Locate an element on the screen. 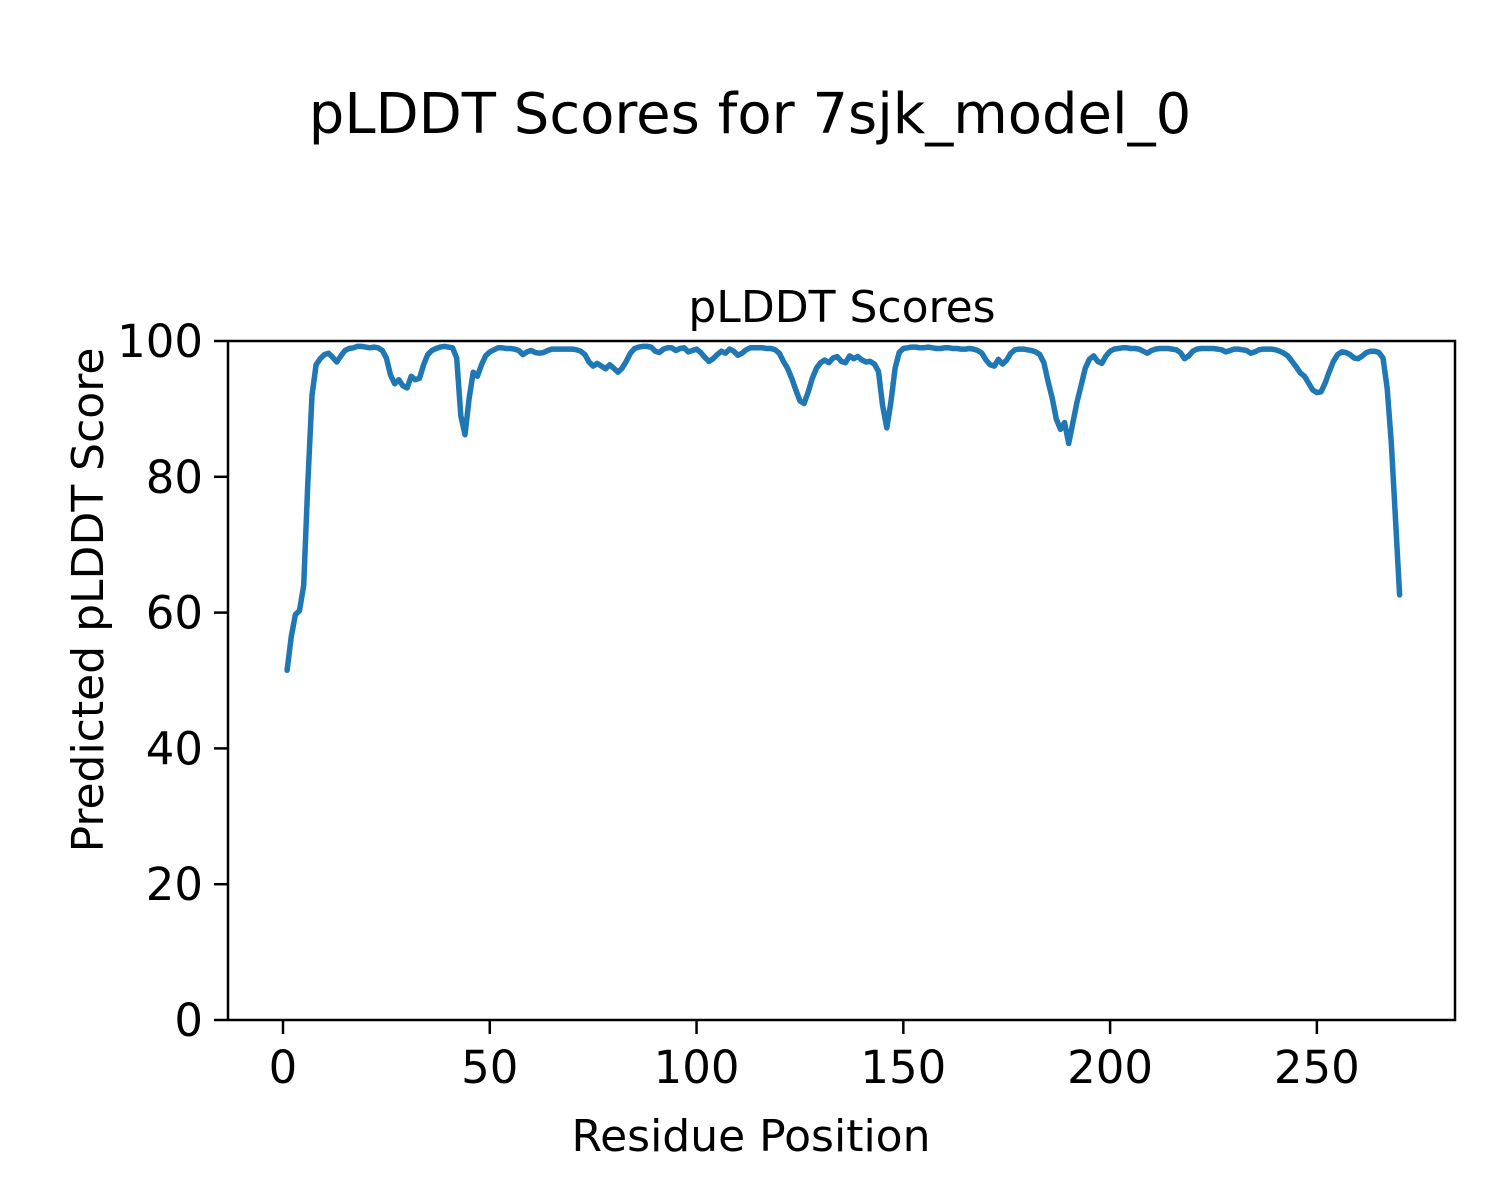 The image size is (1500, 1200). y-tick-label: 80 is located at coordinates (174, 477).